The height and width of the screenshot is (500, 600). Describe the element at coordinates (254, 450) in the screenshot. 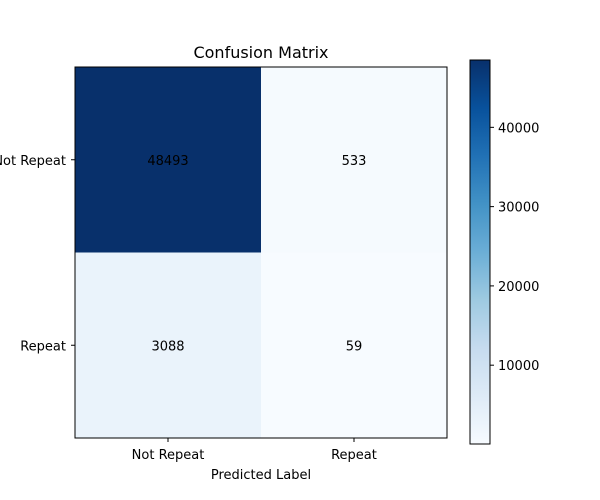

I see `x-axis-ticks: Not Repeat Repeat` at that location.